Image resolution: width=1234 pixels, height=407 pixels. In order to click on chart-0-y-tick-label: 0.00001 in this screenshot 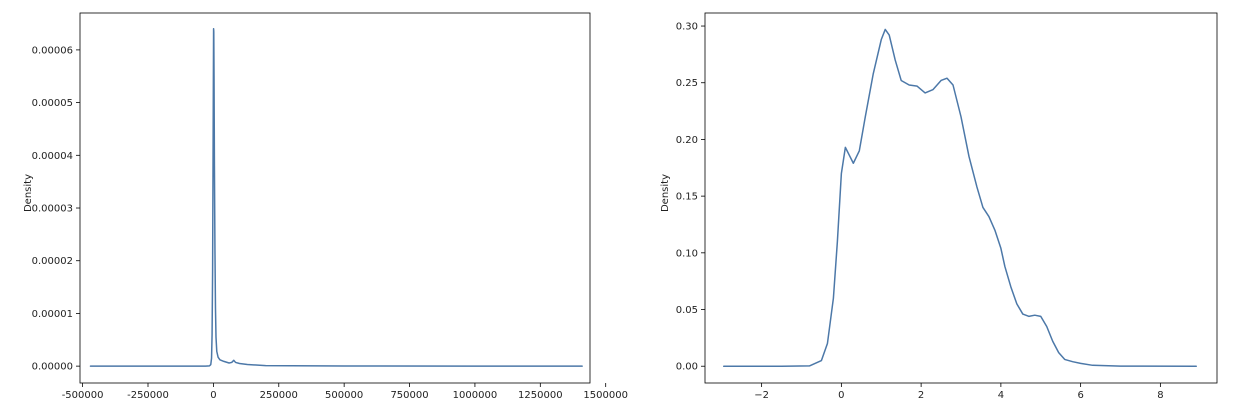, I will do `click(52, 314)`.